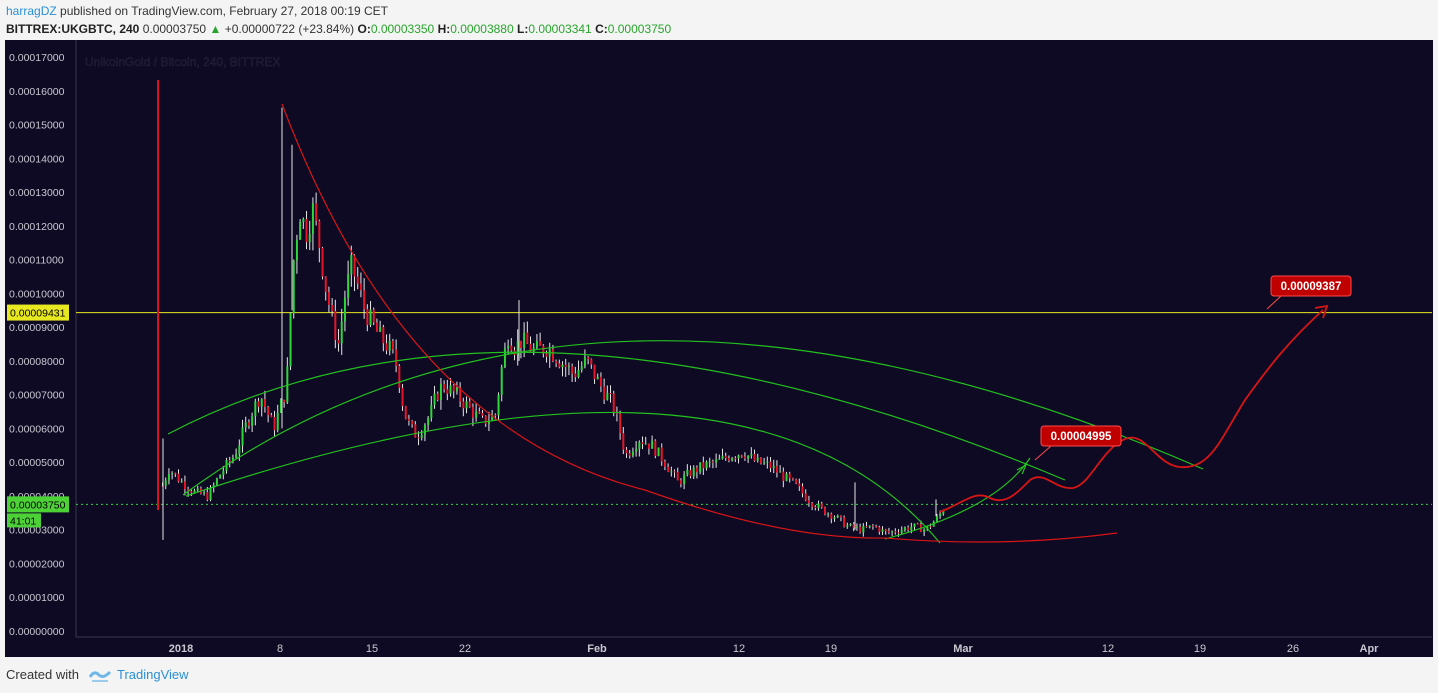 The height and width of the screenshot is (693, 1438). I want to click on high-value: 0.00003880, so click(482, 29).